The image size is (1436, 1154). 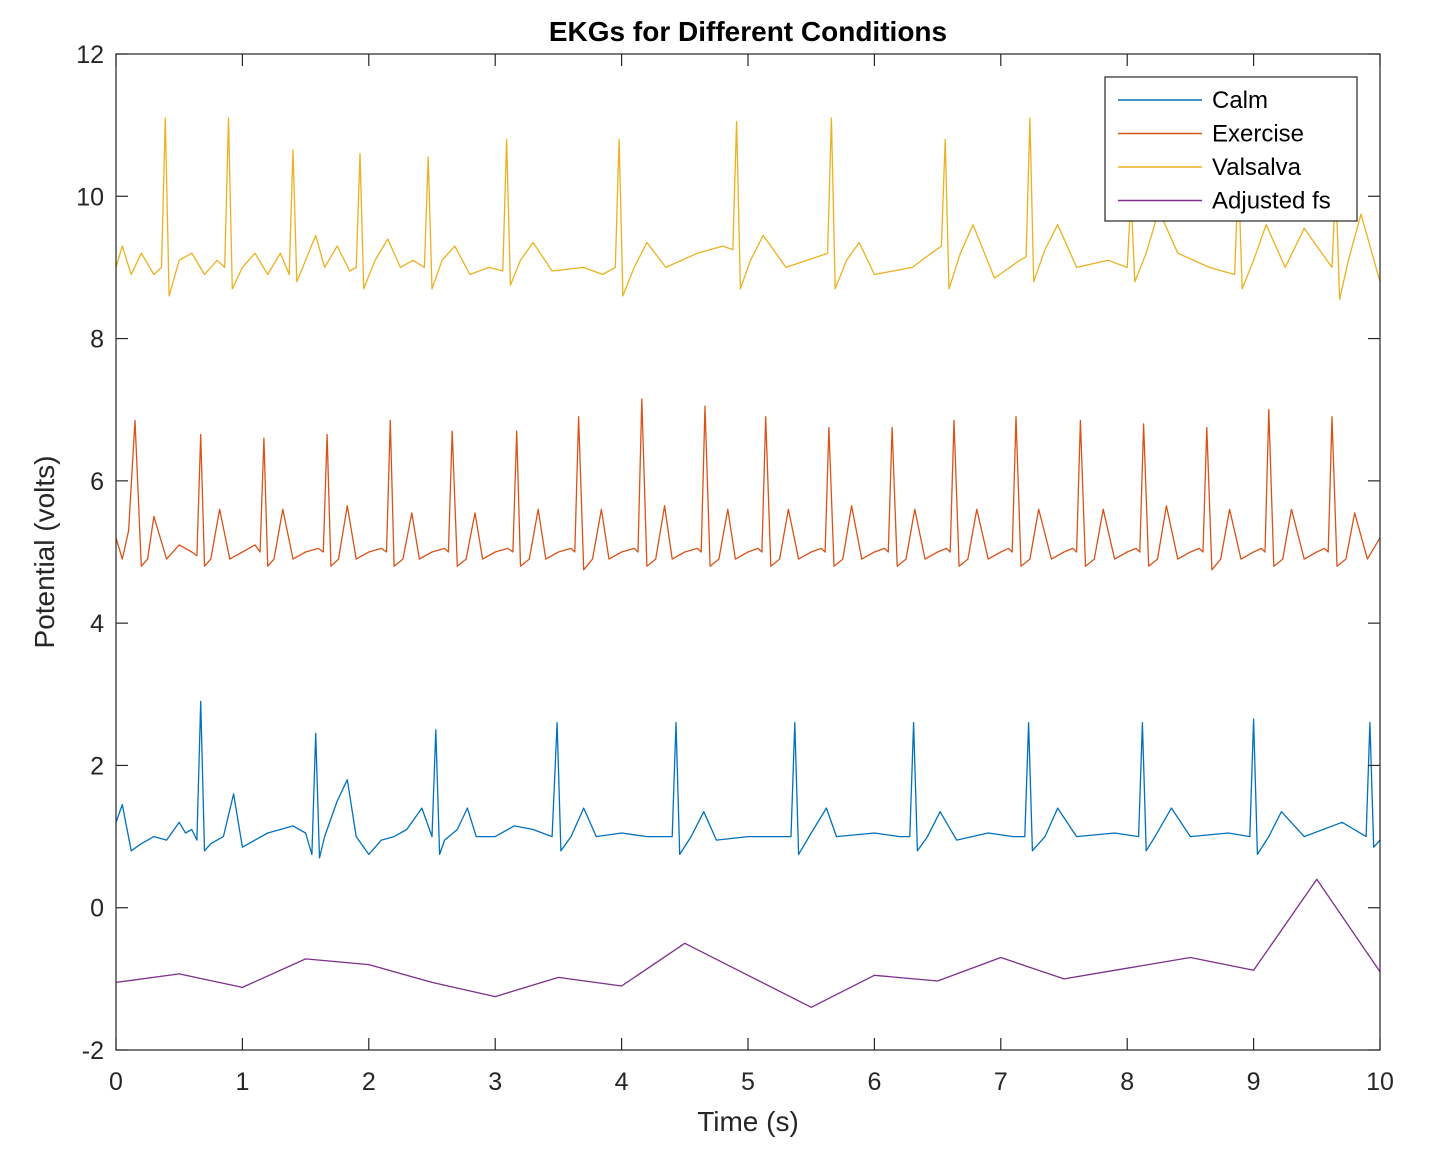 I want to click on legend-box, so click(x=1231, y=149).